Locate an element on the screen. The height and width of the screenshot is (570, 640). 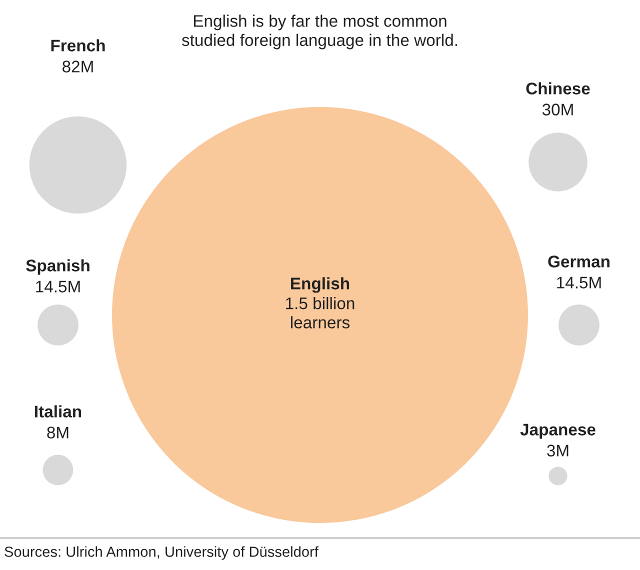
source-note: Sources: Ulrich Ammon, University of Düsseldorf is located at coordinates (161, 553).